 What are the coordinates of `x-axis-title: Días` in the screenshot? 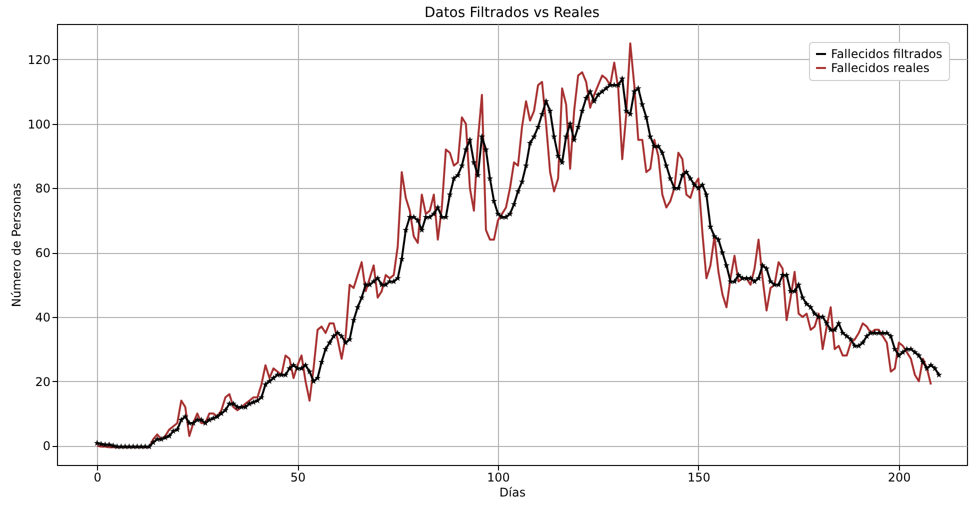 It's located at (512, 493).